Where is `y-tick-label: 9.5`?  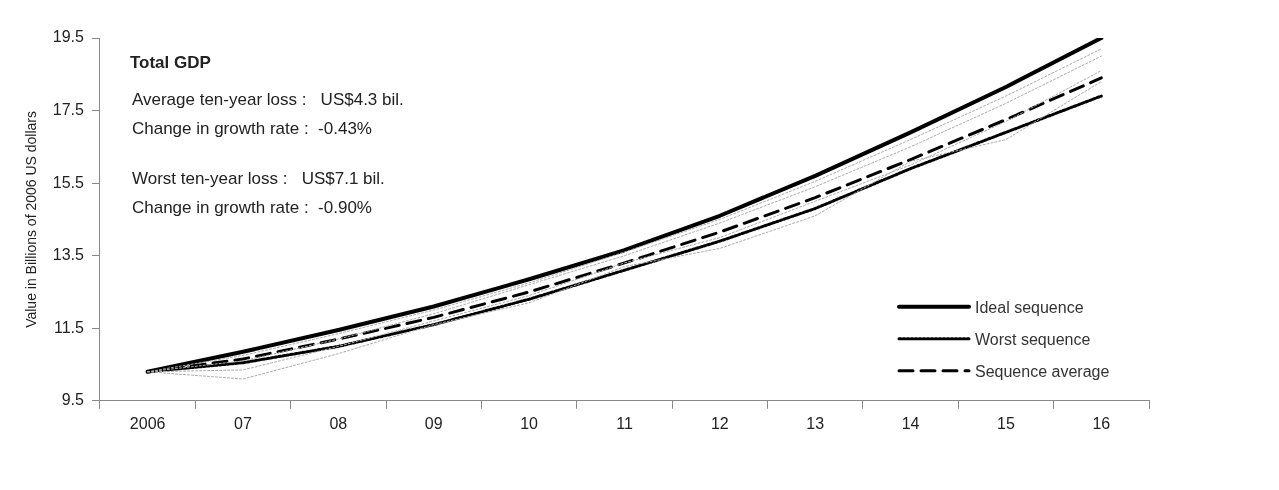 y-tick-label: 9.5 is located at coordinates (73, 400).